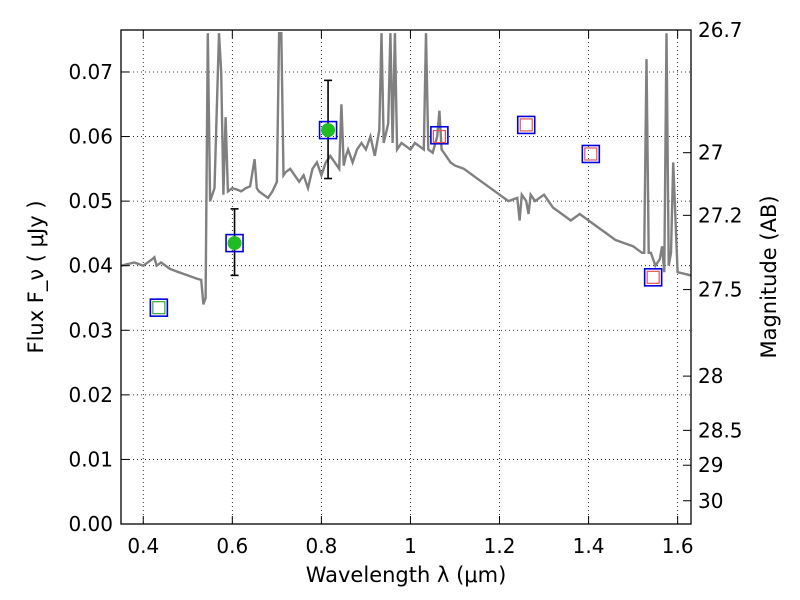 The width and height of the screenshot is (800, 600). I want to click on y-tick-label: 0.05, so click(90, 201).